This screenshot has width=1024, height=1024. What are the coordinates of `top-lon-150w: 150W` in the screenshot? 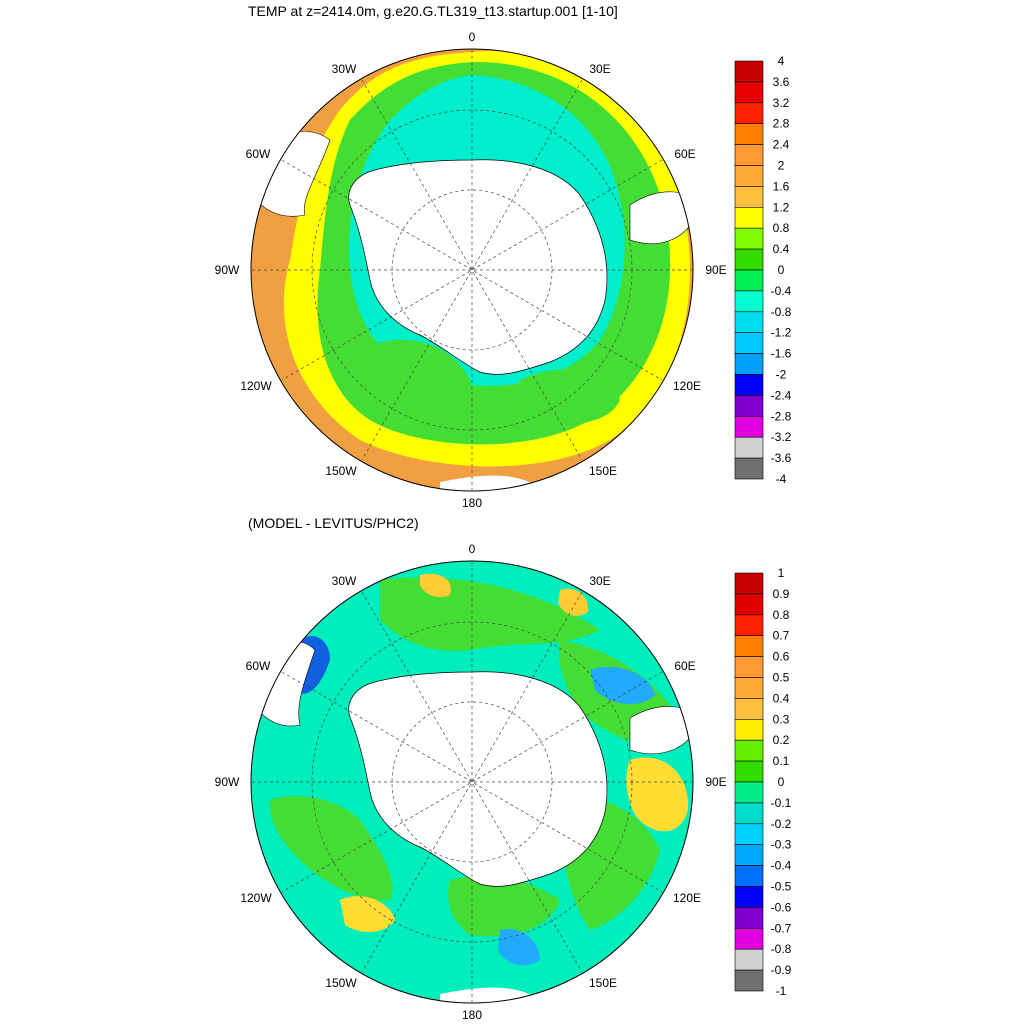 It's located at (341, 471).